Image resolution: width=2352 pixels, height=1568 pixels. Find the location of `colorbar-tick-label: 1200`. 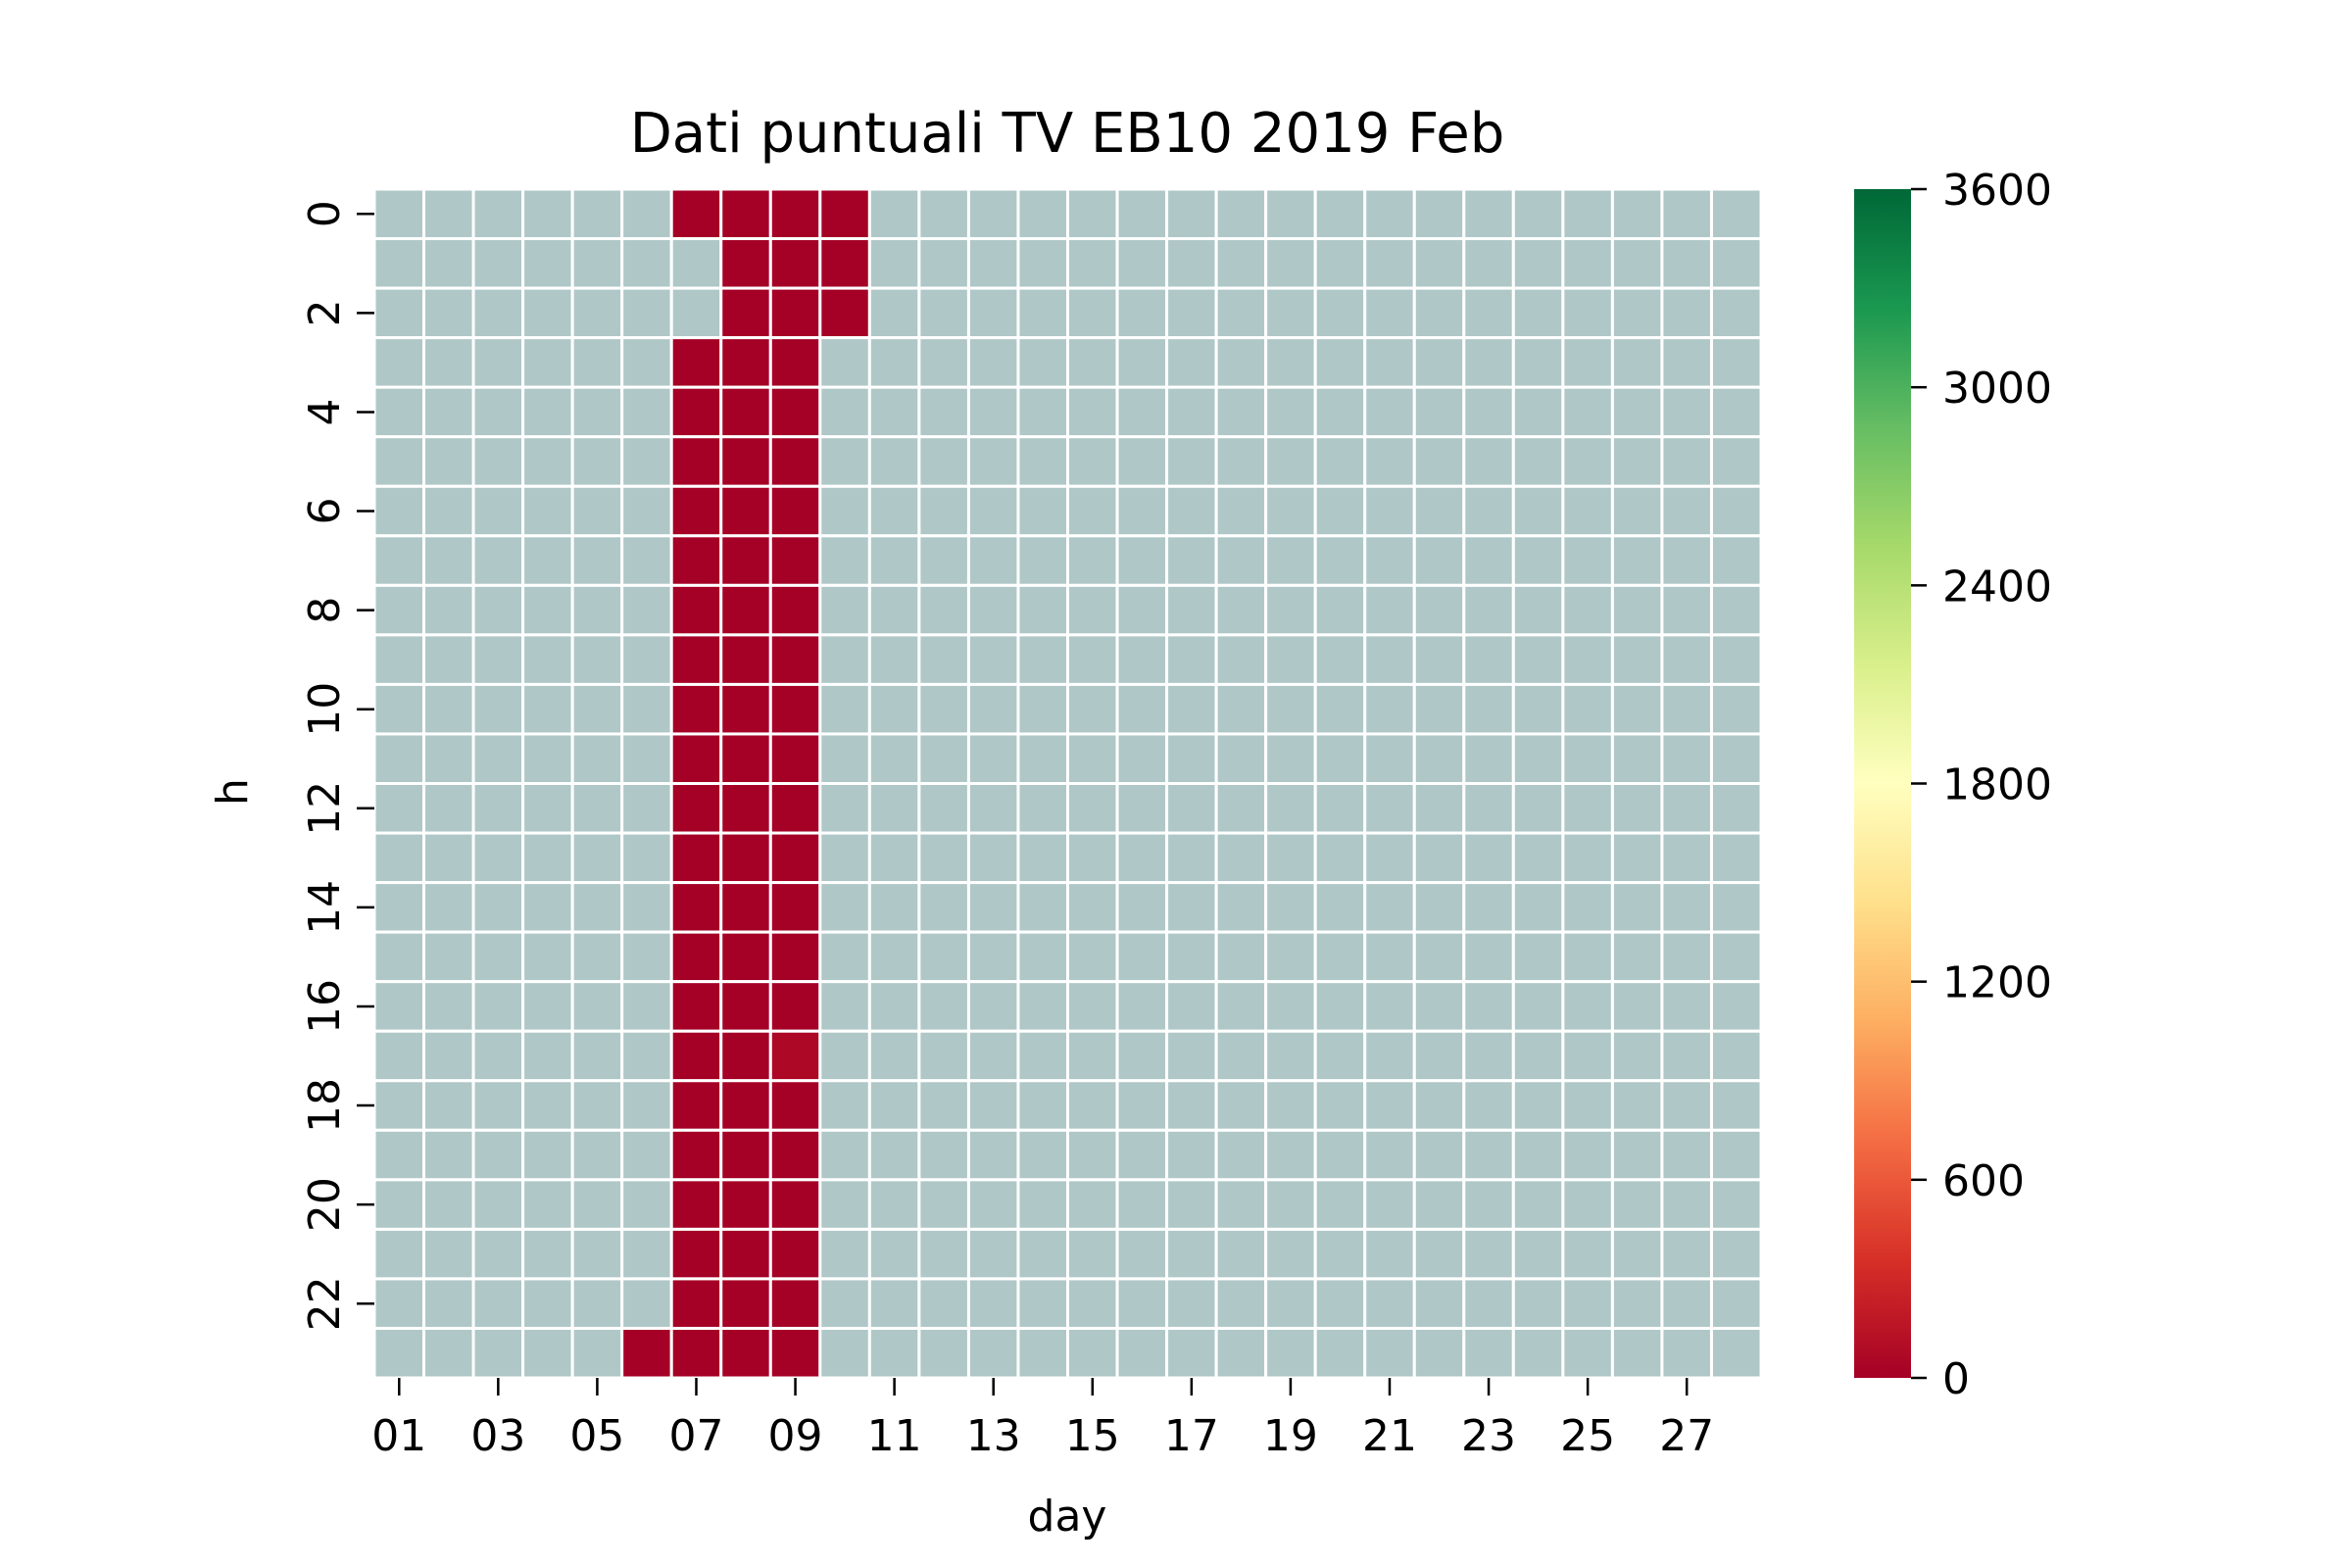

colorbar-tick-label: 1200 is located at coordinates (1997, 983).